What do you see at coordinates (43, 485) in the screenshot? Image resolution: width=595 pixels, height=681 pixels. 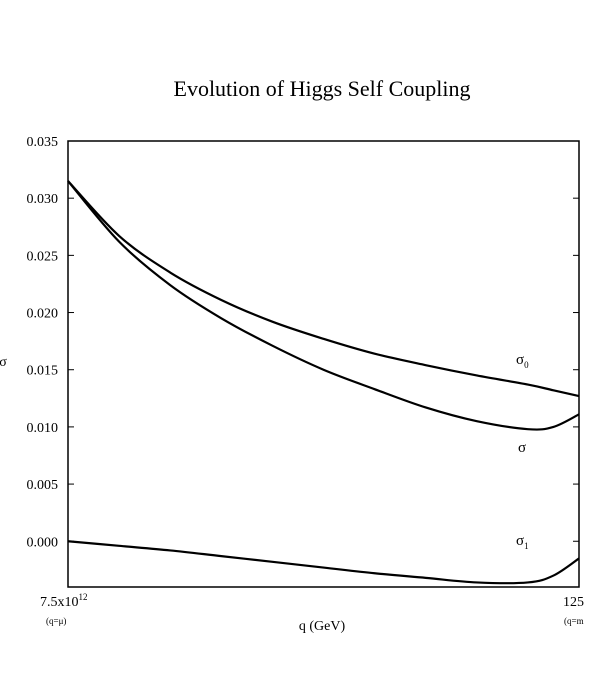 I see `y-tick-label: 0.005` at bounding box center [43, 485].